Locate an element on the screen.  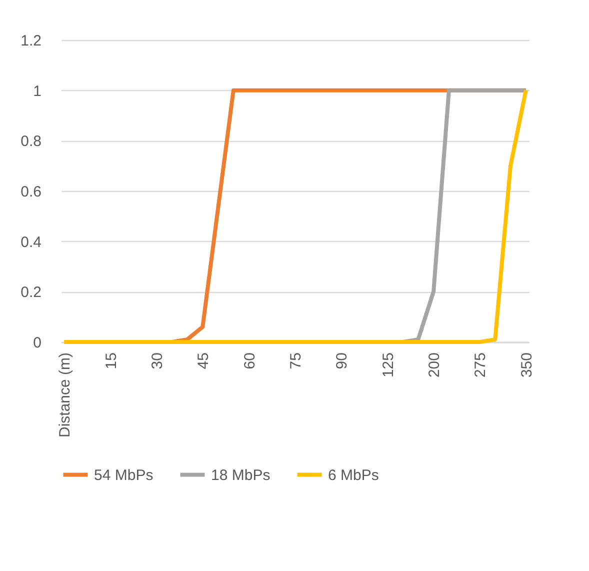
x-tick-label: 200 is located at coordinates (435, 365).